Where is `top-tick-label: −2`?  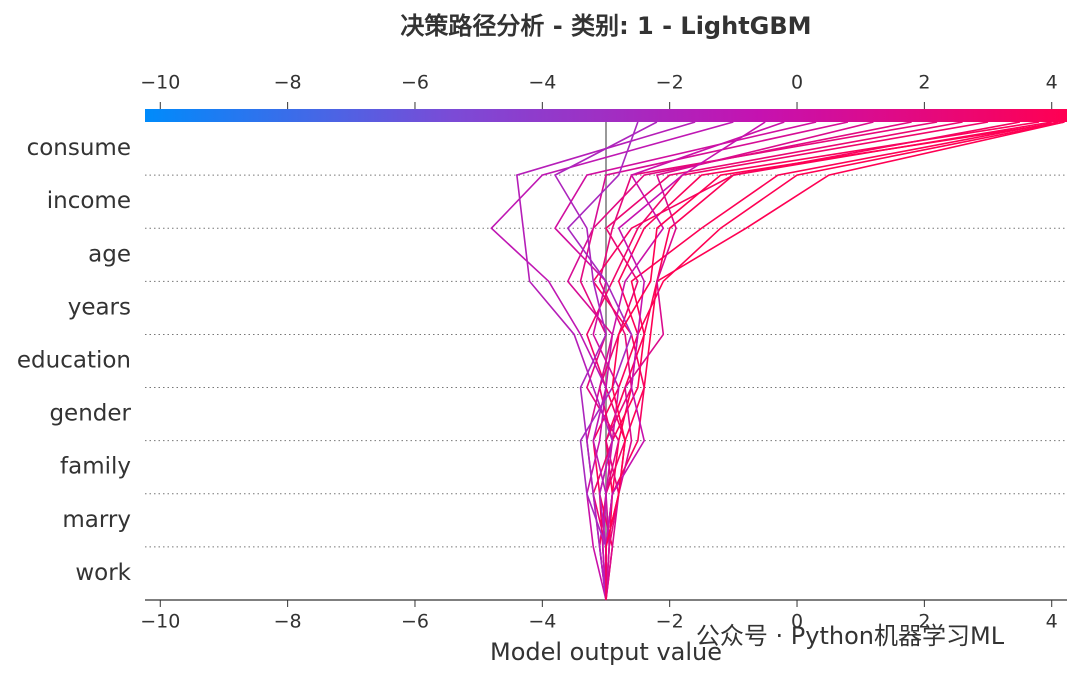 top-tick-label: −2 is located at coordinates (670, 83).